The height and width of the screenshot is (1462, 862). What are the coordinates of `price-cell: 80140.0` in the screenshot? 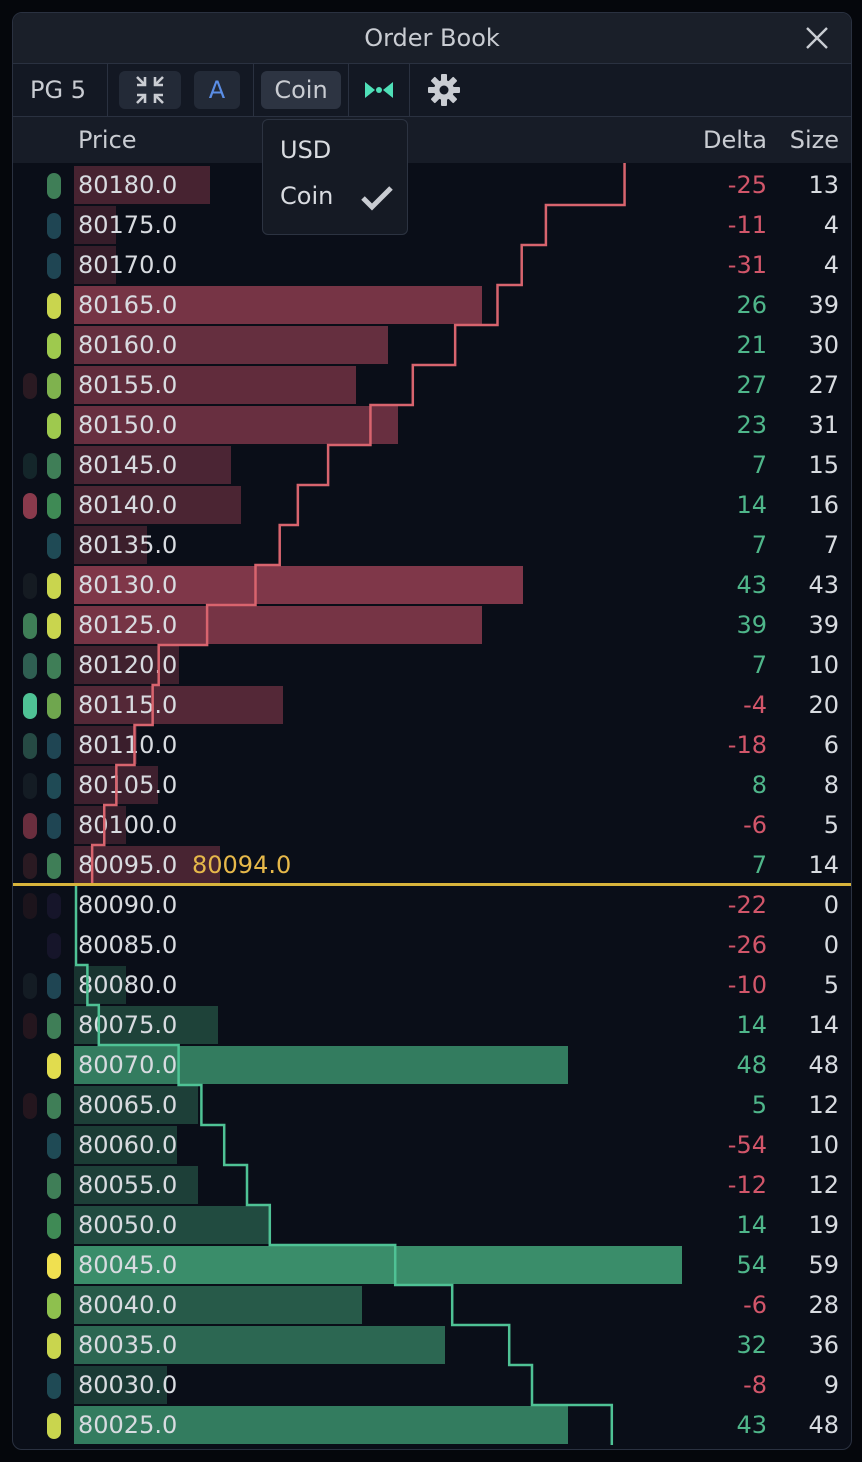 It's located at (128, 505).